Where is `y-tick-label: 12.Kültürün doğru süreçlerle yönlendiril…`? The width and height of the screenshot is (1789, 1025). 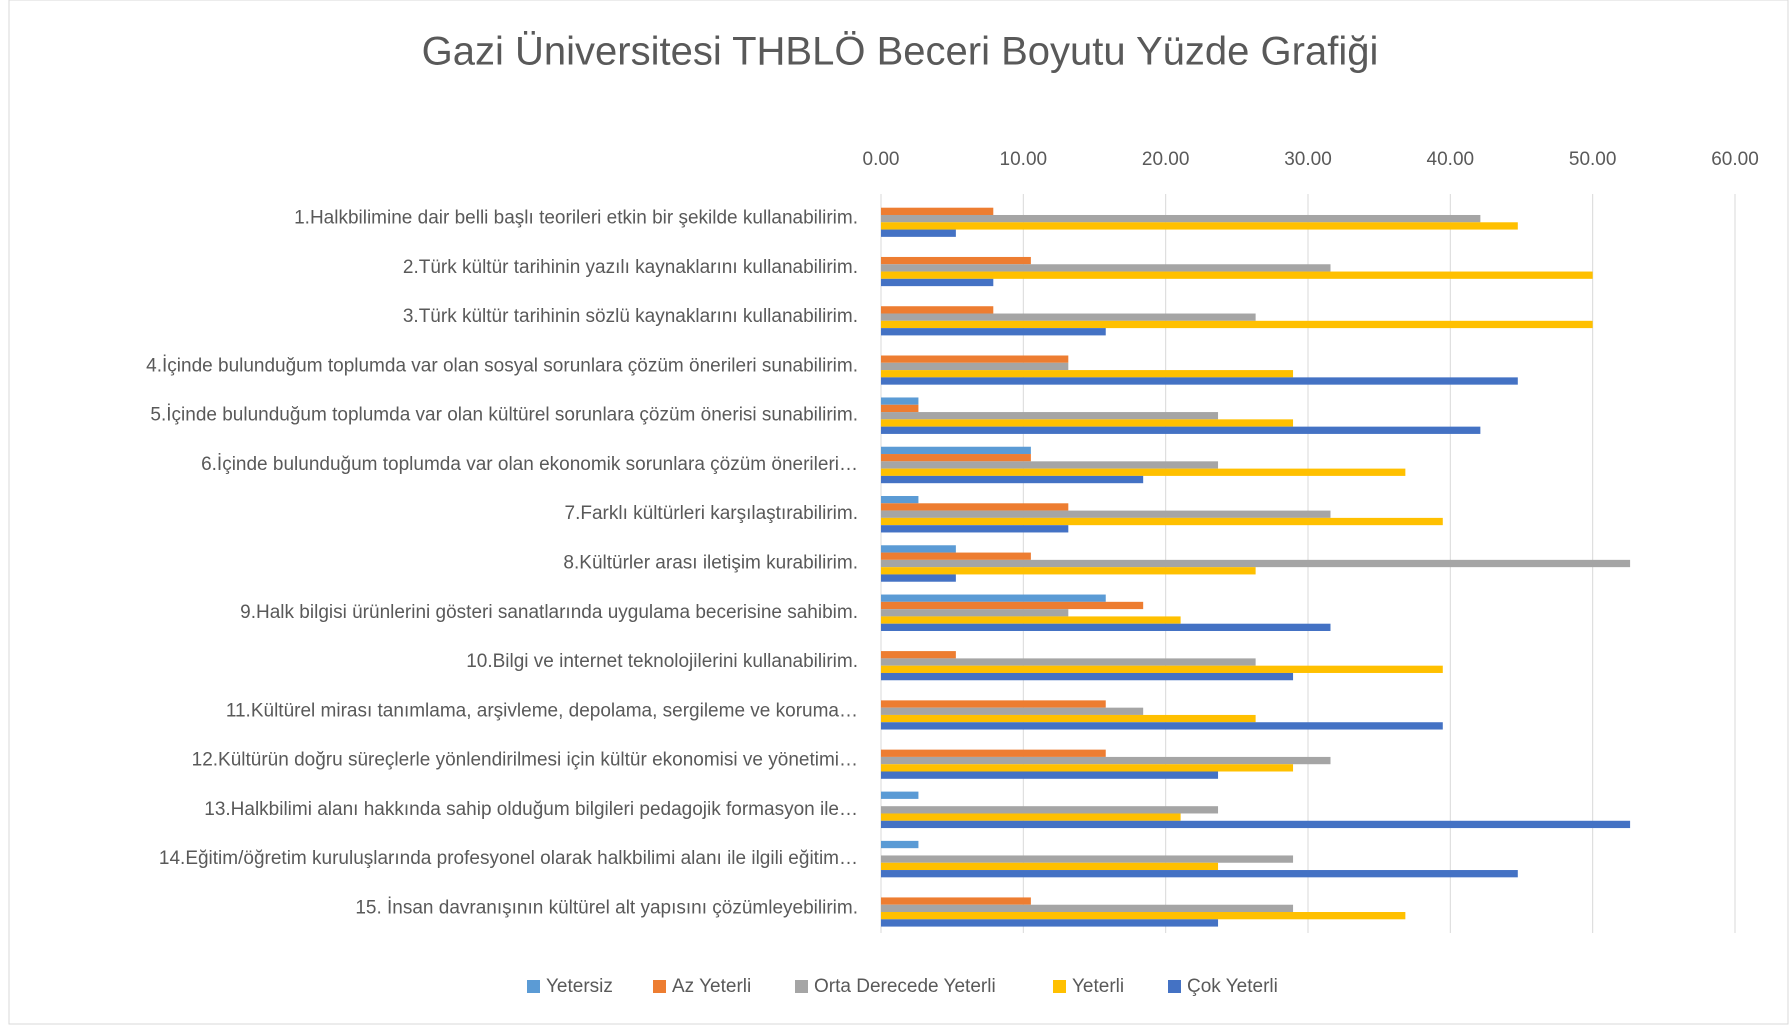 y-tick-label: 12.Kültürün doğru süreçlerle yönlendiril… is located at coordinates (525, 760).